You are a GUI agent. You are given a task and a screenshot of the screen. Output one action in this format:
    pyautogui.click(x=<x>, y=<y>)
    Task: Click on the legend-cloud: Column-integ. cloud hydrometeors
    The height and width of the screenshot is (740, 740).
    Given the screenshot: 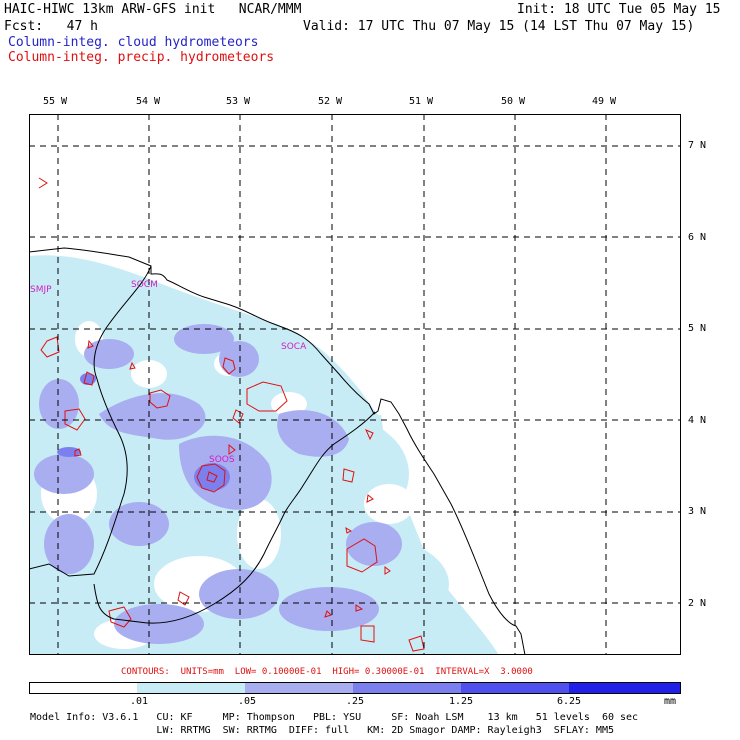 What is the action you would take?
    pyautogui.click(x=133, y=42)
    